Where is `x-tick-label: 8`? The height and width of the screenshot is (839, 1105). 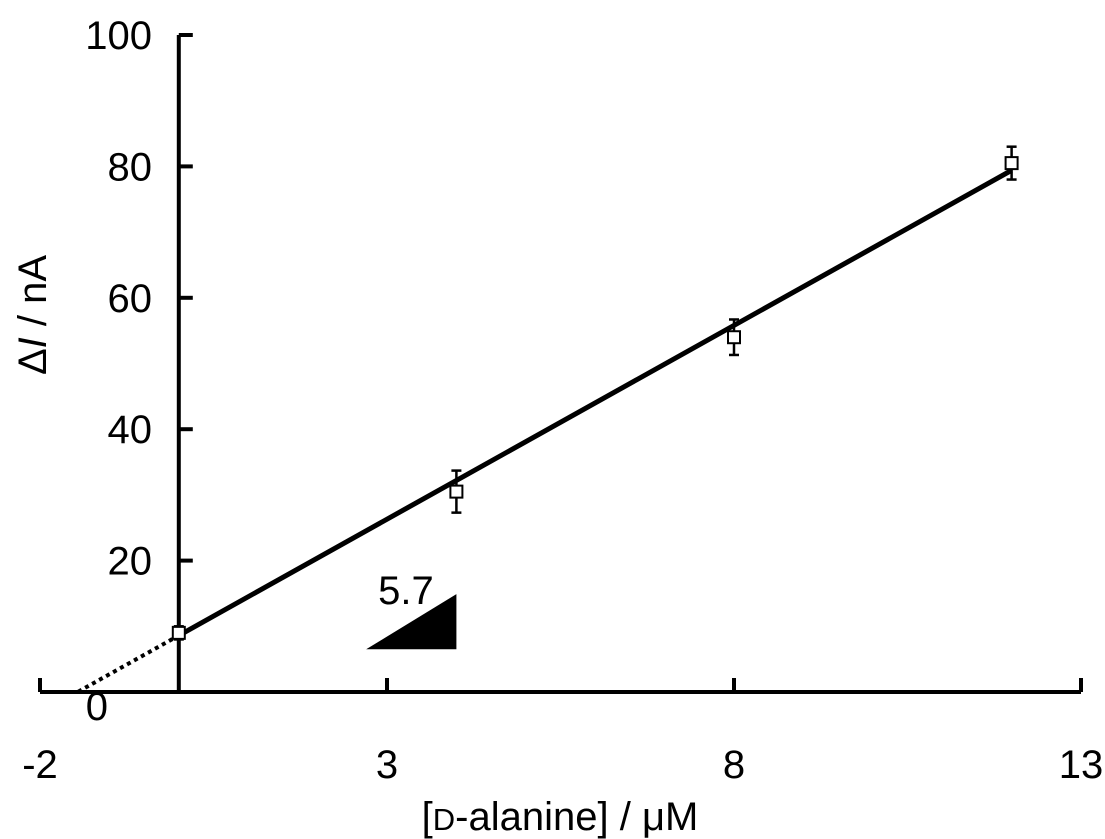 x-tick-label: 8 is located at coordinates (734, 765).